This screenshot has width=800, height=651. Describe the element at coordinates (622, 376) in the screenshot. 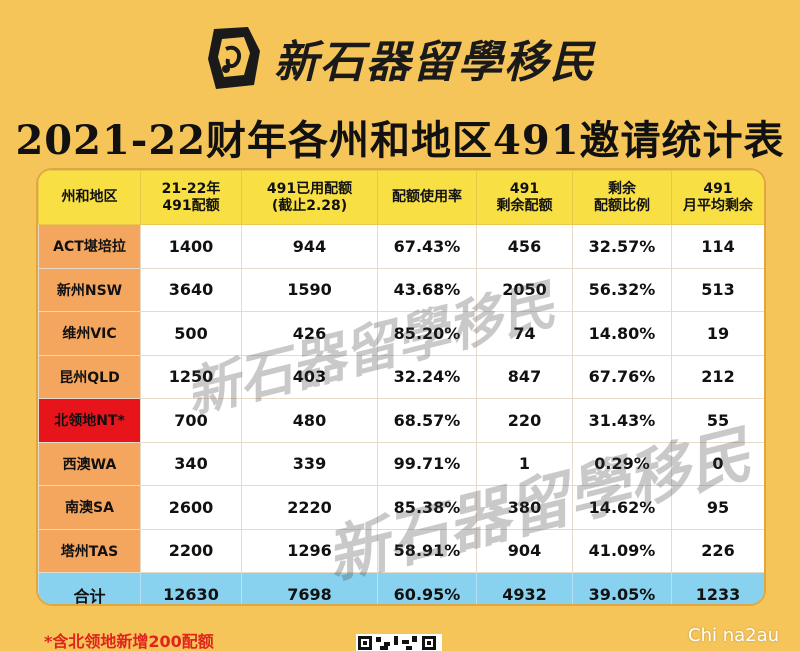

I see `table-cell: 67.76%` at that location.